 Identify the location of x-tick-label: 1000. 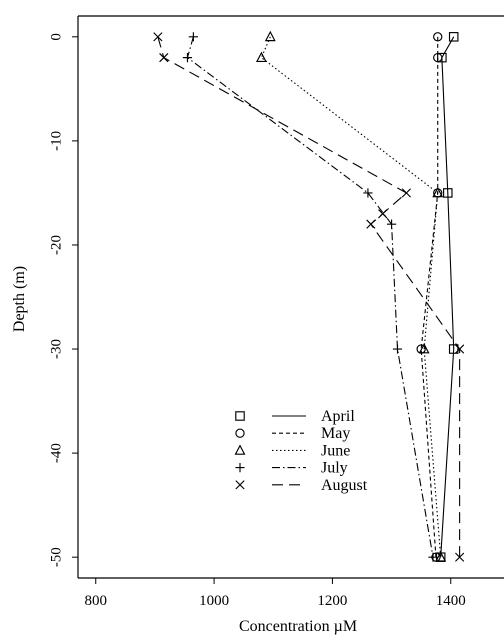
(214, 601).